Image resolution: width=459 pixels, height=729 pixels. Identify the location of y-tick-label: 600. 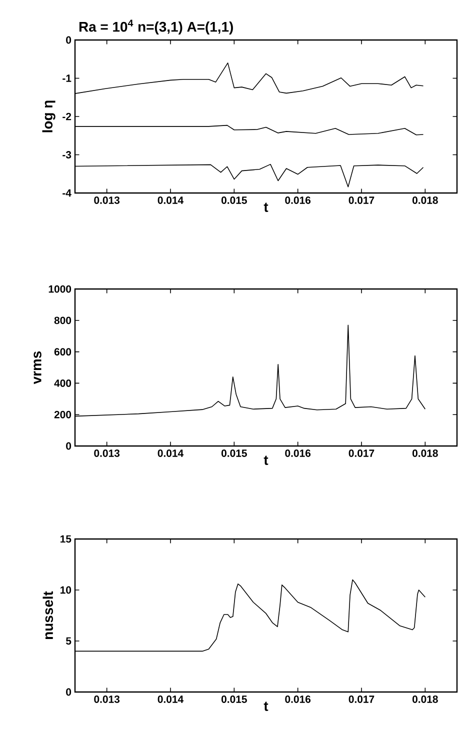
(63, 352).